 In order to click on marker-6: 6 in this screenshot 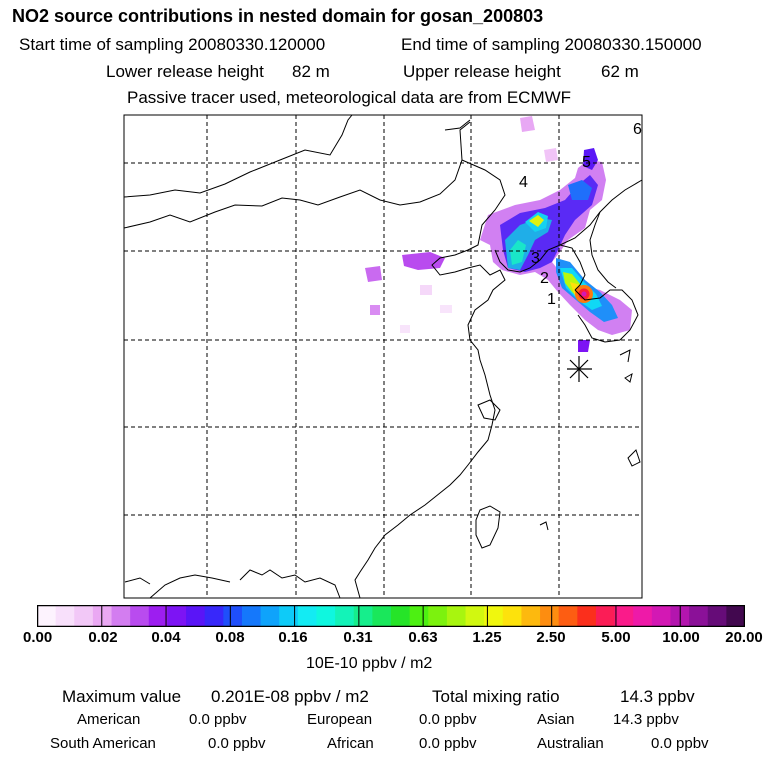, I will do `click(637, 129)`.